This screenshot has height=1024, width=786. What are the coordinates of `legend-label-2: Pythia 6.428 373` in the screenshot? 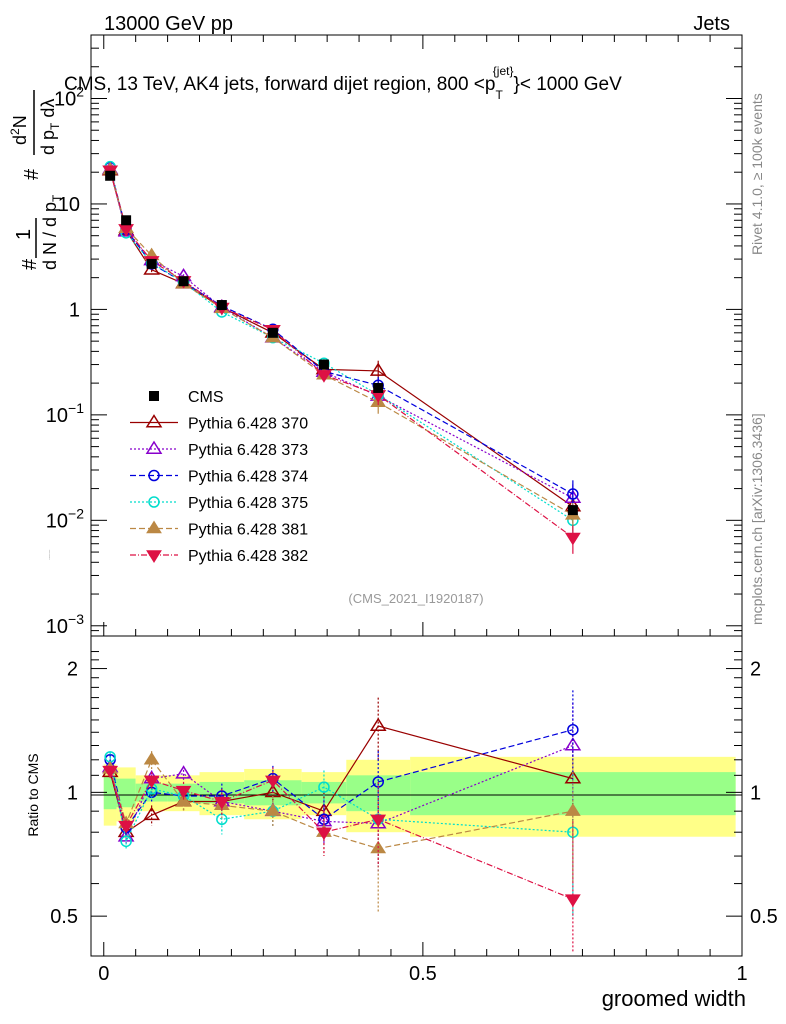 It's located at (248, 450).